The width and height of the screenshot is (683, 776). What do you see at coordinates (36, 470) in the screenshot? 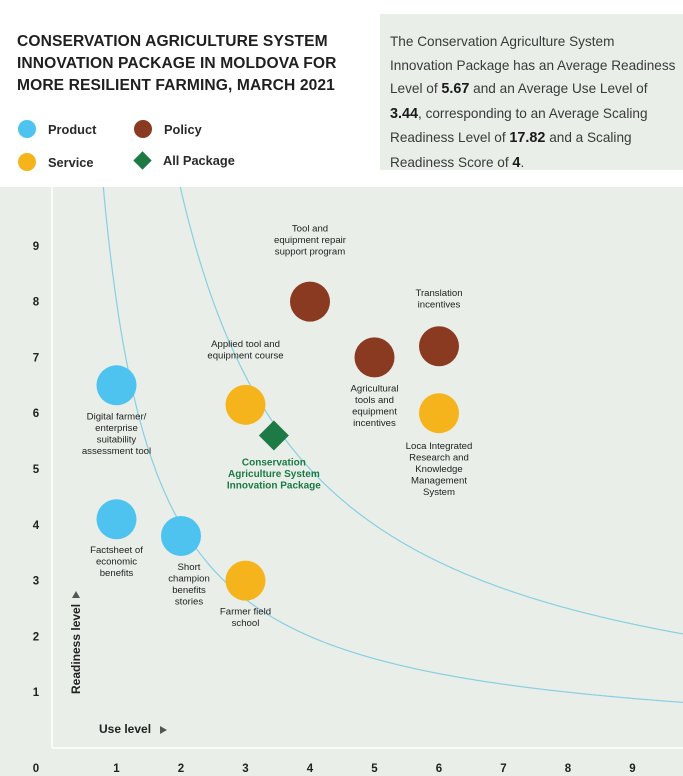
I see `y-tick-label: 5` at bounding box center [36, 470].